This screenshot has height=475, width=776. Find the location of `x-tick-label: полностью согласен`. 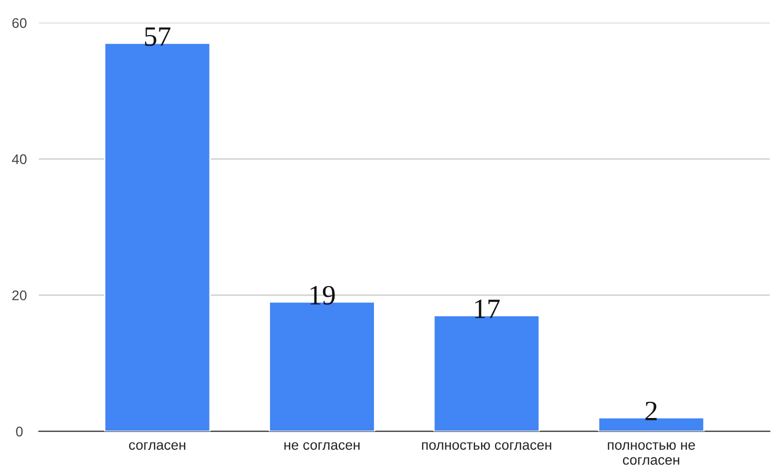

x-tick-label: полностью согласен is located at coordinates (487, 446).